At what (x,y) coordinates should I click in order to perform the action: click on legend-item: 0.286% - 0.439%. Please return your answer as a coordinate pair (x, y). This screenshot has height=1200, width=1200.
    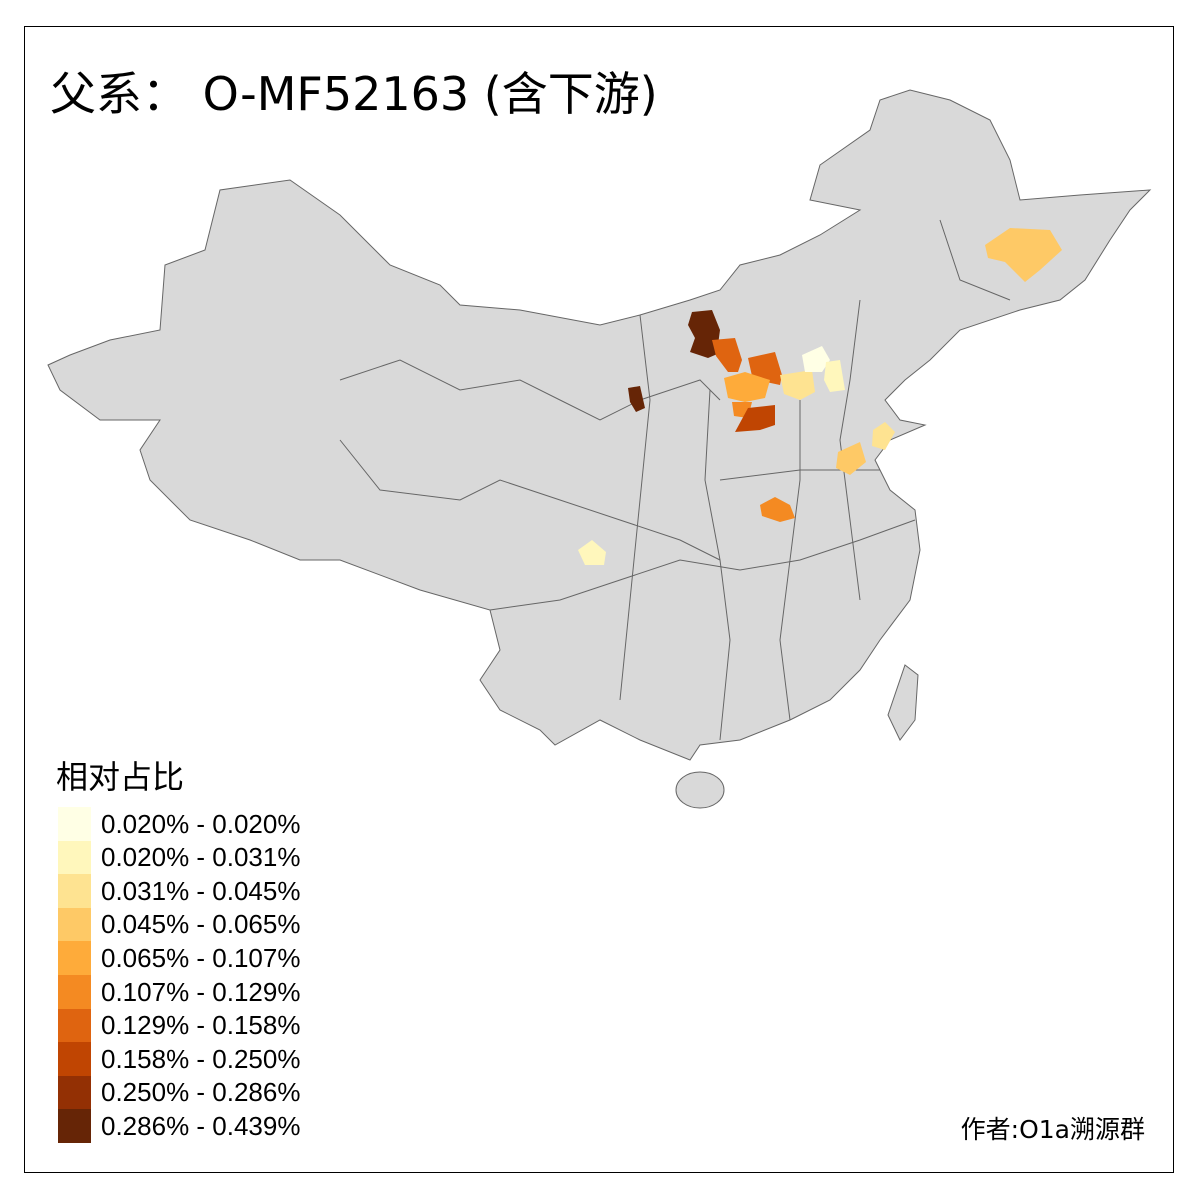
    Looking at the image, I should click on (179, 1126).